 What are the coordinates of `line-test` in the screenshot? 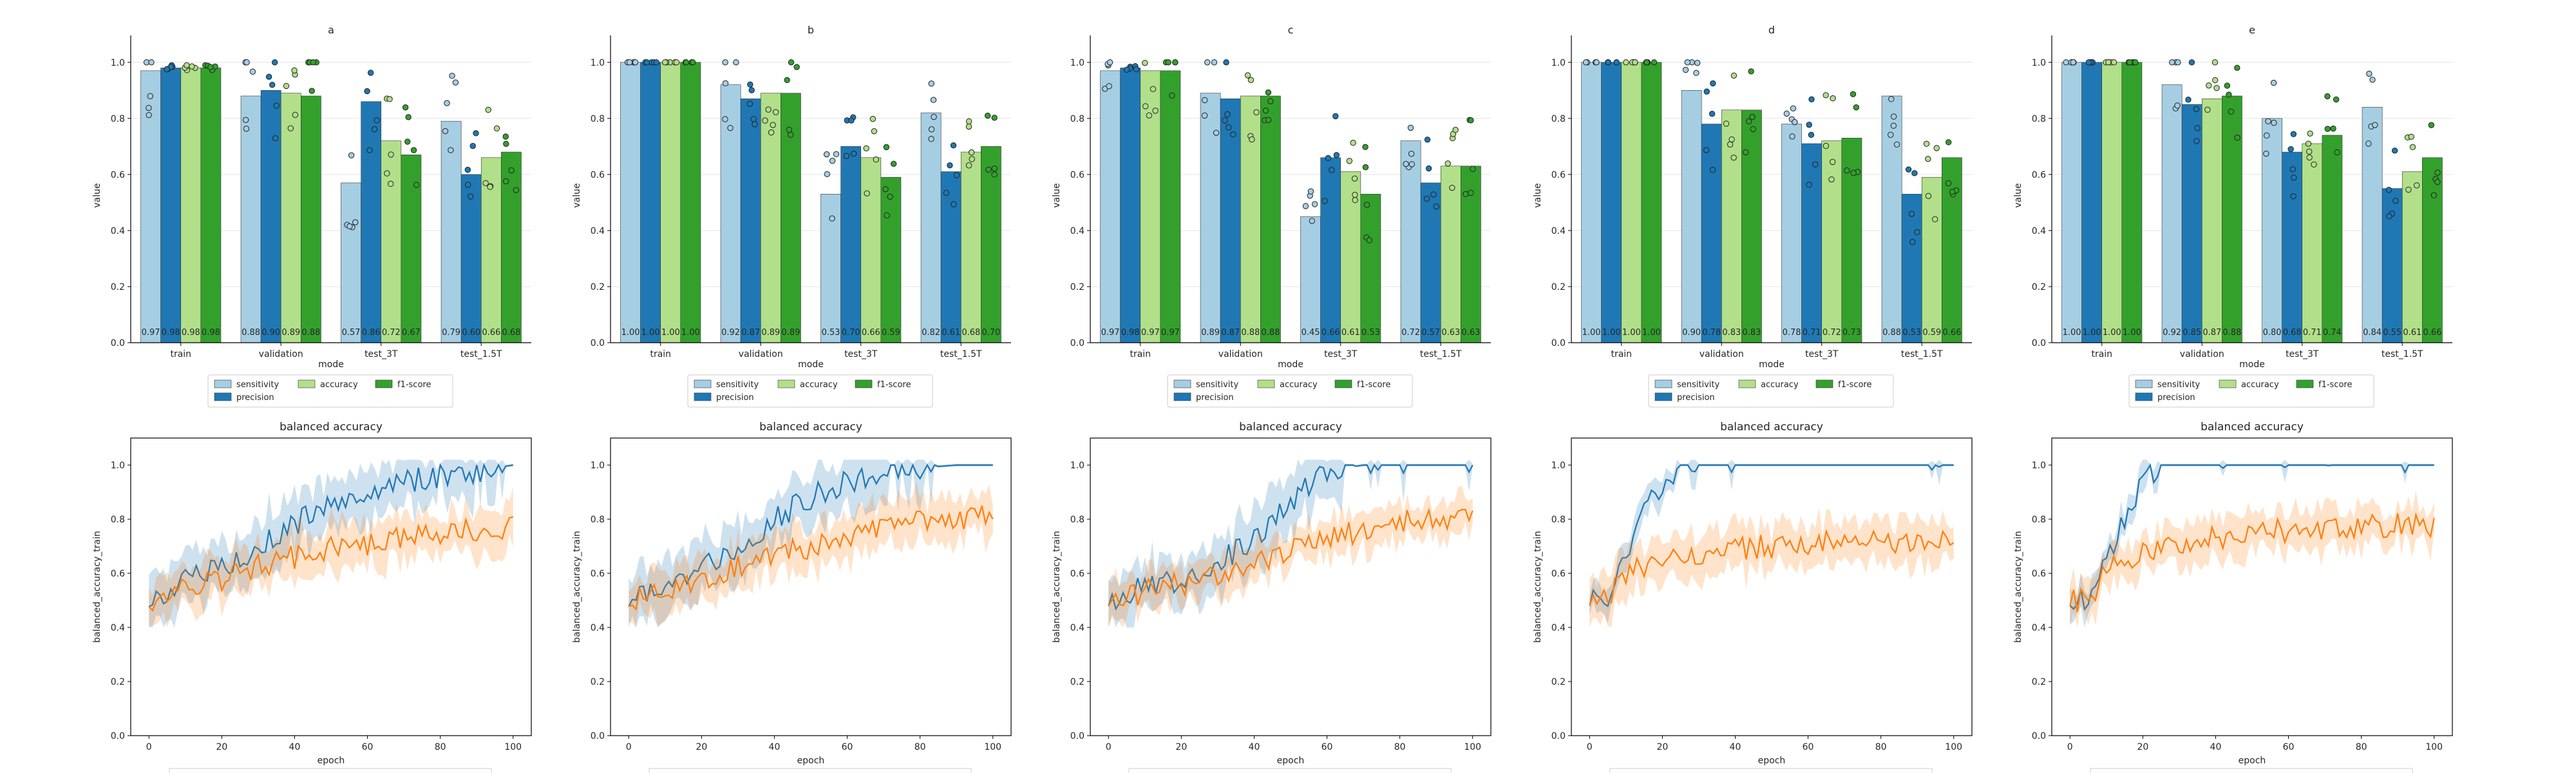 It's located at (811, 558).